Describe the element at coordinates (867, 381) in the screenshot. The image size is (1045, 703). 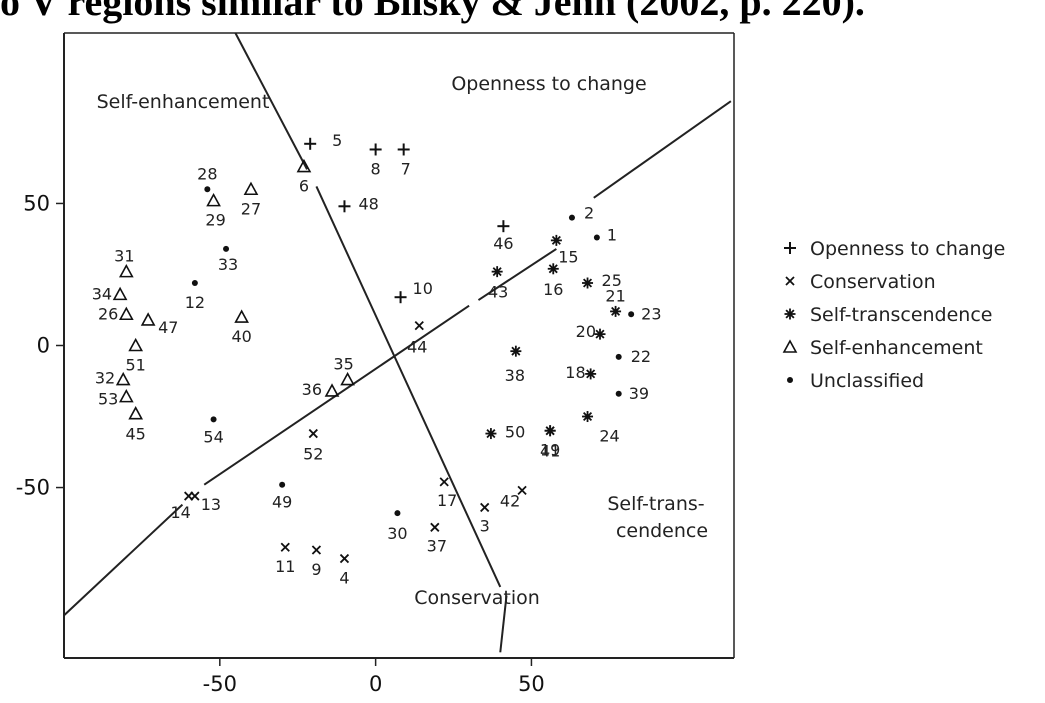
I see `legend-entry: Unclassified` at that location.